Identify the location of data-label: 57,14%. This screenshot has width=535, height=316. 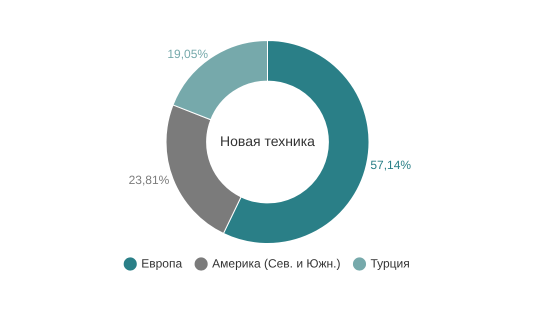
(391, 165).